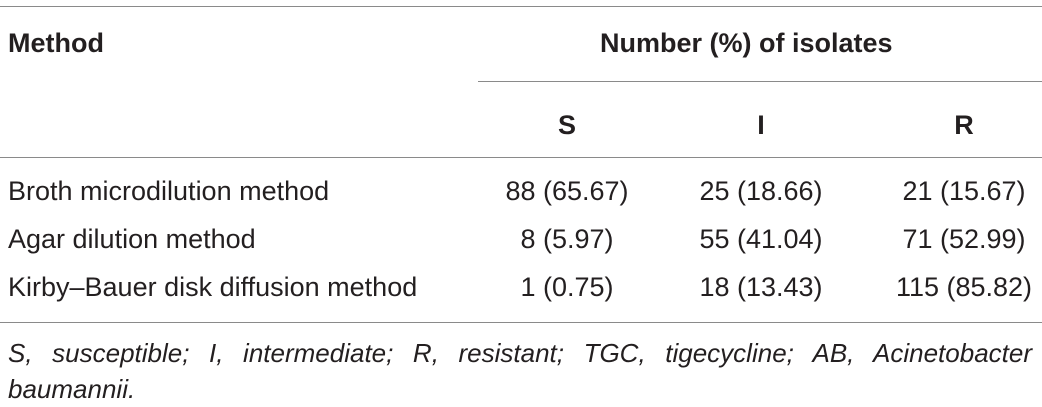 The image size is (1042, 407). I want to click on cell: 115 (85.82), so click(964, 287).